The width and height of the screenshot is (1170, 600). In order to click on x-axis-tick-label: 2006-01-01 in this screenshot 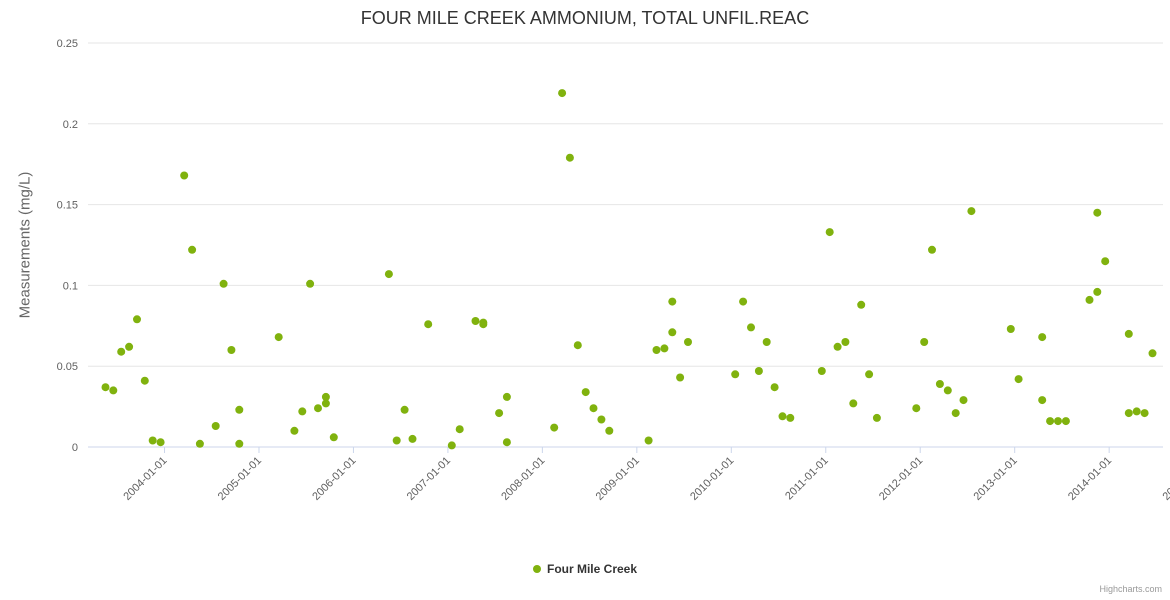, I will do `click(334, 479)`.